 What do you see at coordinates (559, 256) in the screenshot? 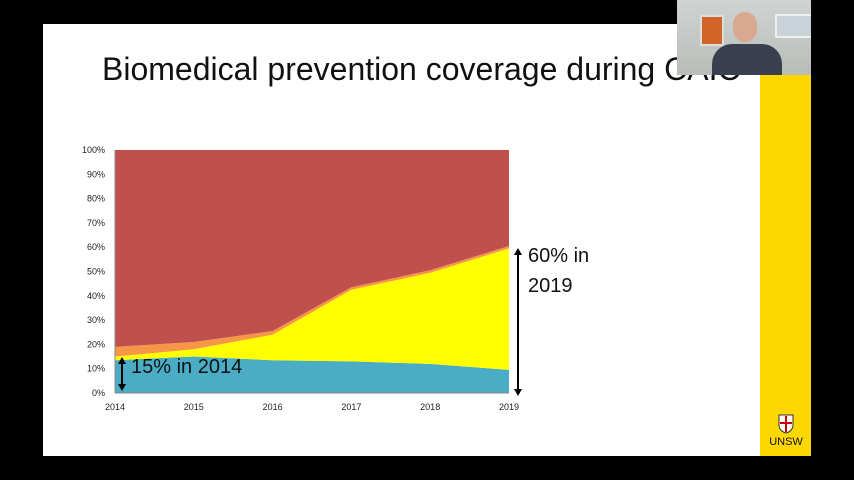
I see `annotation-2019-line1: 60% in` at bounding box center [559, 256].